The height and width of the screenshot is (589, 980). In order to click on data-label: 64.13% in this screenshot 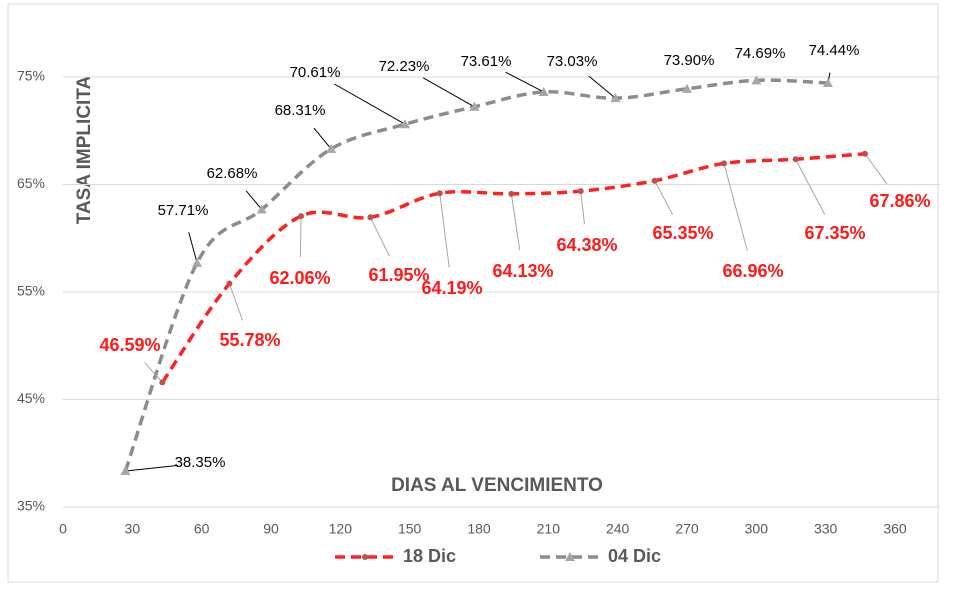, I will do `click(522, 271)`.